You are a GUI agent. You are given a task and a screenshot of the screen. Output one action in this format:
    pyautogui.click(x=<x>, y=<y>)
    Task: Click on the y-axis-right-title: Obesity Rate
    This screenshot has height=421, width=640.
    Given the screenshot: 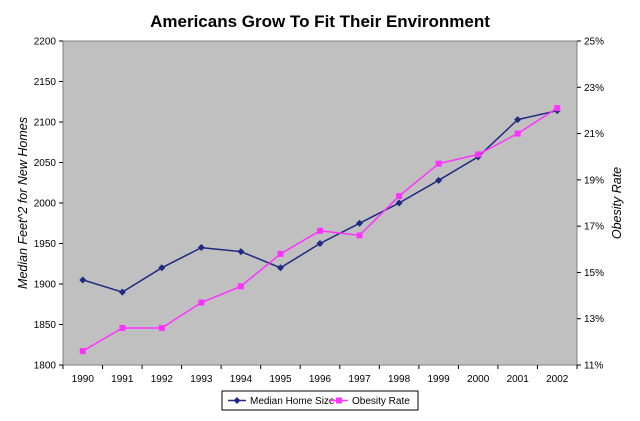 What is the action you would take?
    pyautogui.click(x=617, y=203)
    